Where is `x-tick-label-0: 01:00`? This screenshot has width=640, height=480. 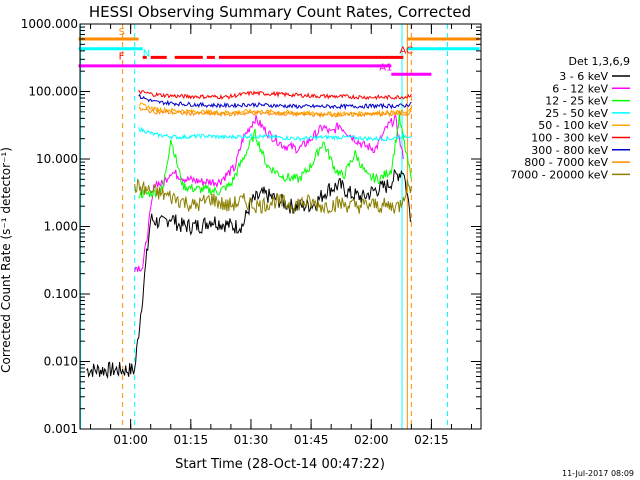
x-tick-label-0: 01:00 is located at coordinates (130, 440).